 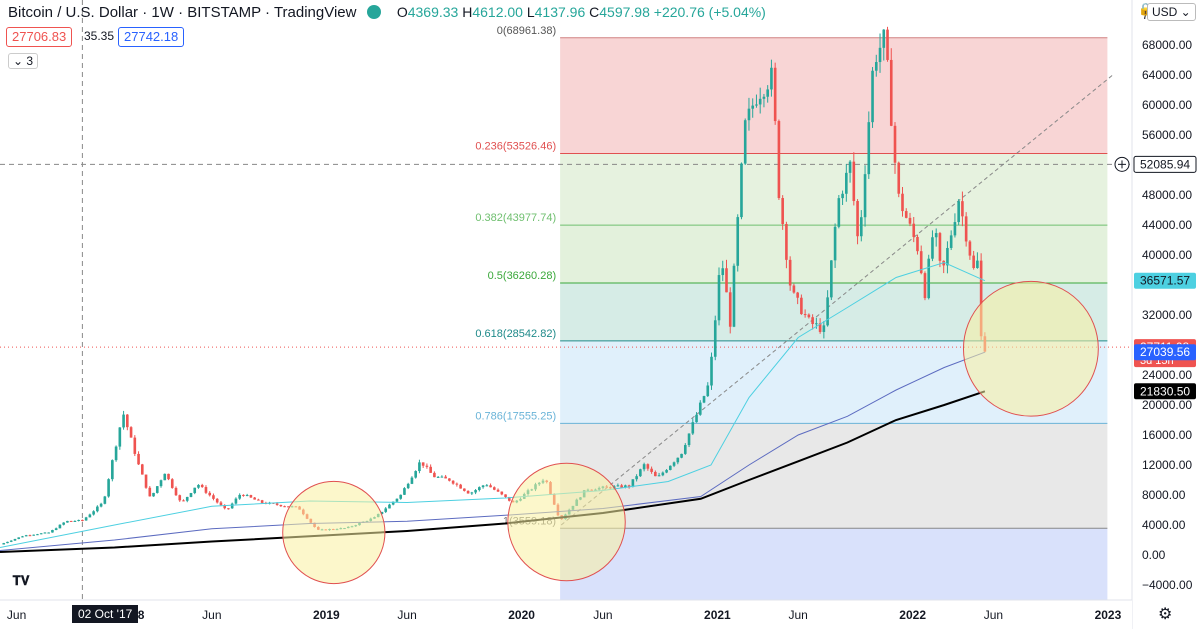 I want to click on fib-level-label: 0.786(17555.25), so click(x=515, y=416).